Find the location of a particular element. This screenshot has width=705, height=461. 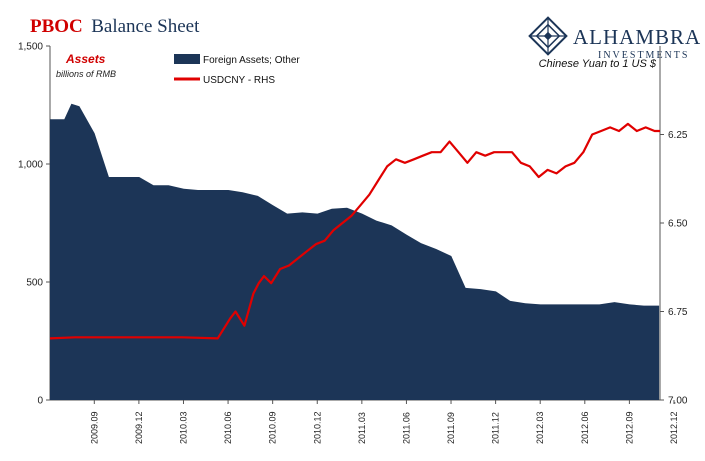

diamond-lattice-icon is located at coordinates (548, 36).